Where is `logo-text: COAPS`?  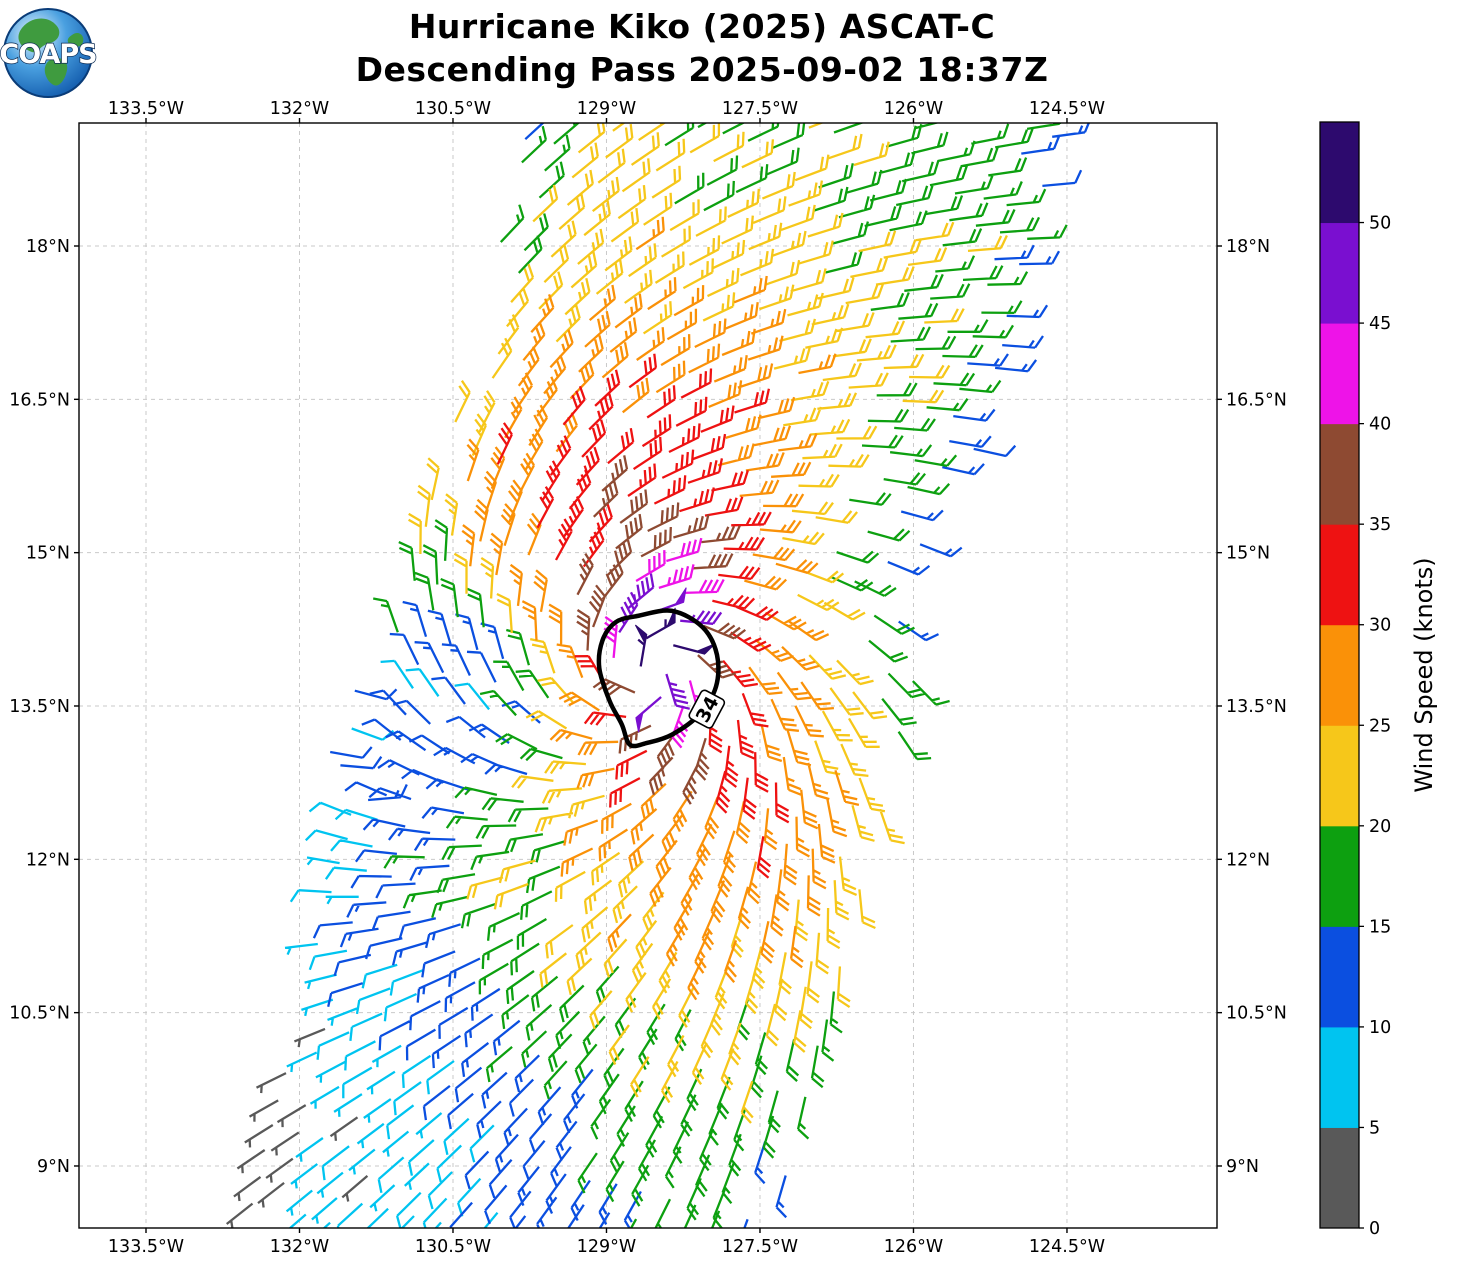
logo-text: COAPS is located at coordinates (48, 54).